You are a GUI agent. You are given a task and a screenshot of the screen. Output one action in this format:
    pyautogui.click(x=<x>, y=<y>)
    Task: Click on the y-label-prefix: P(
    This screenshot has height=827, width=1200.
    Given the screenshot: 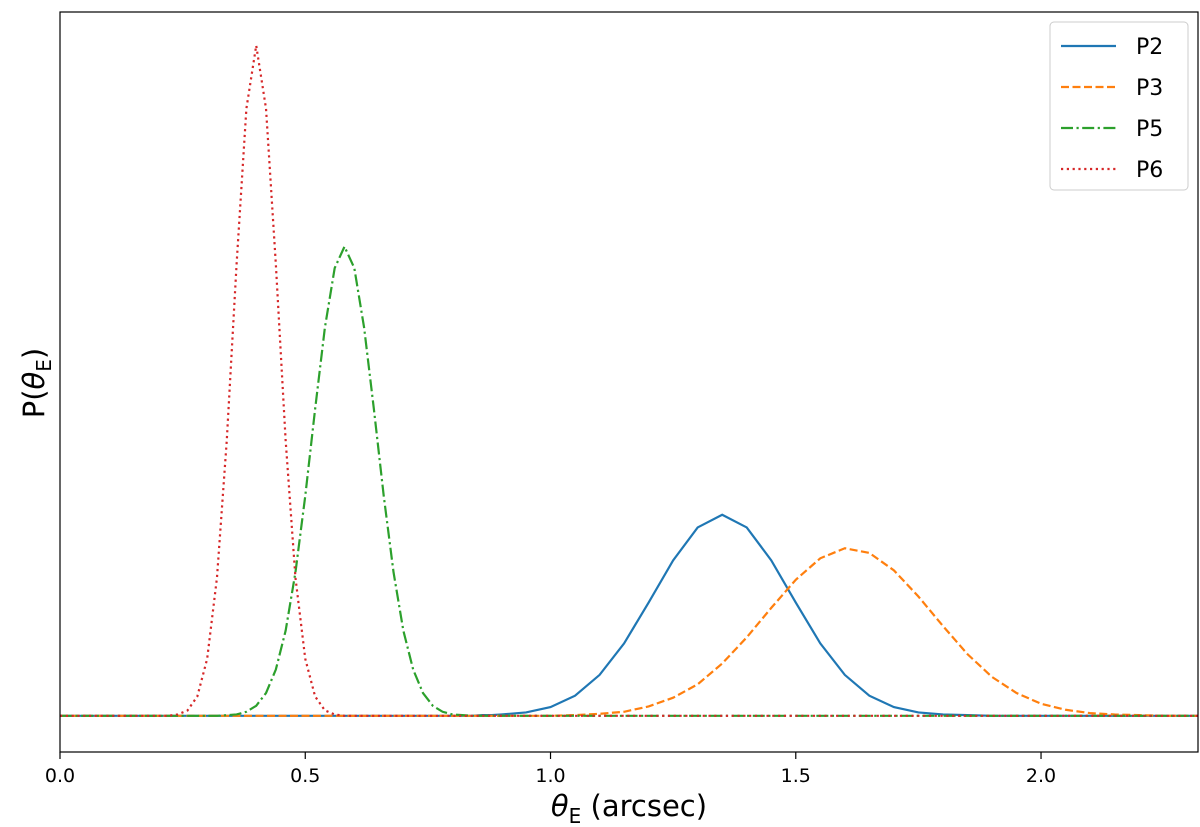 What is the action you would take?
    pyautogui.click(x=34, y=403)
    